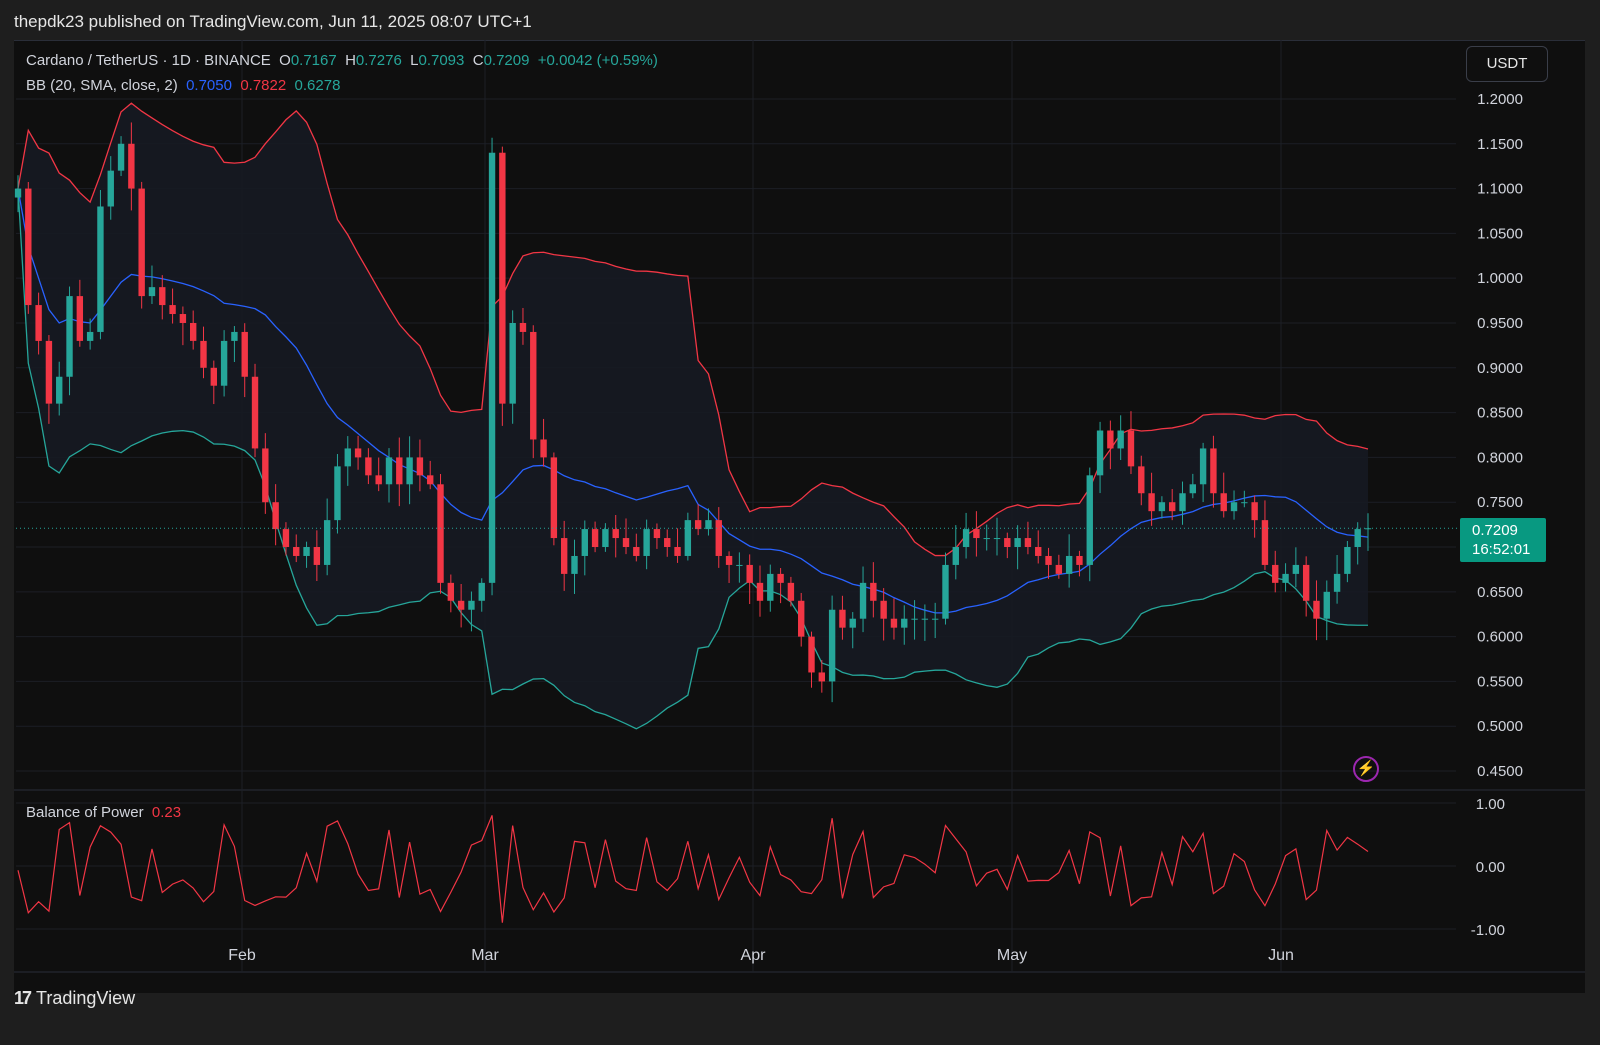  What do you see at coordinates (478, 60) in the screenshot?
I see `close-label: C` at bounding box center [478, 60].